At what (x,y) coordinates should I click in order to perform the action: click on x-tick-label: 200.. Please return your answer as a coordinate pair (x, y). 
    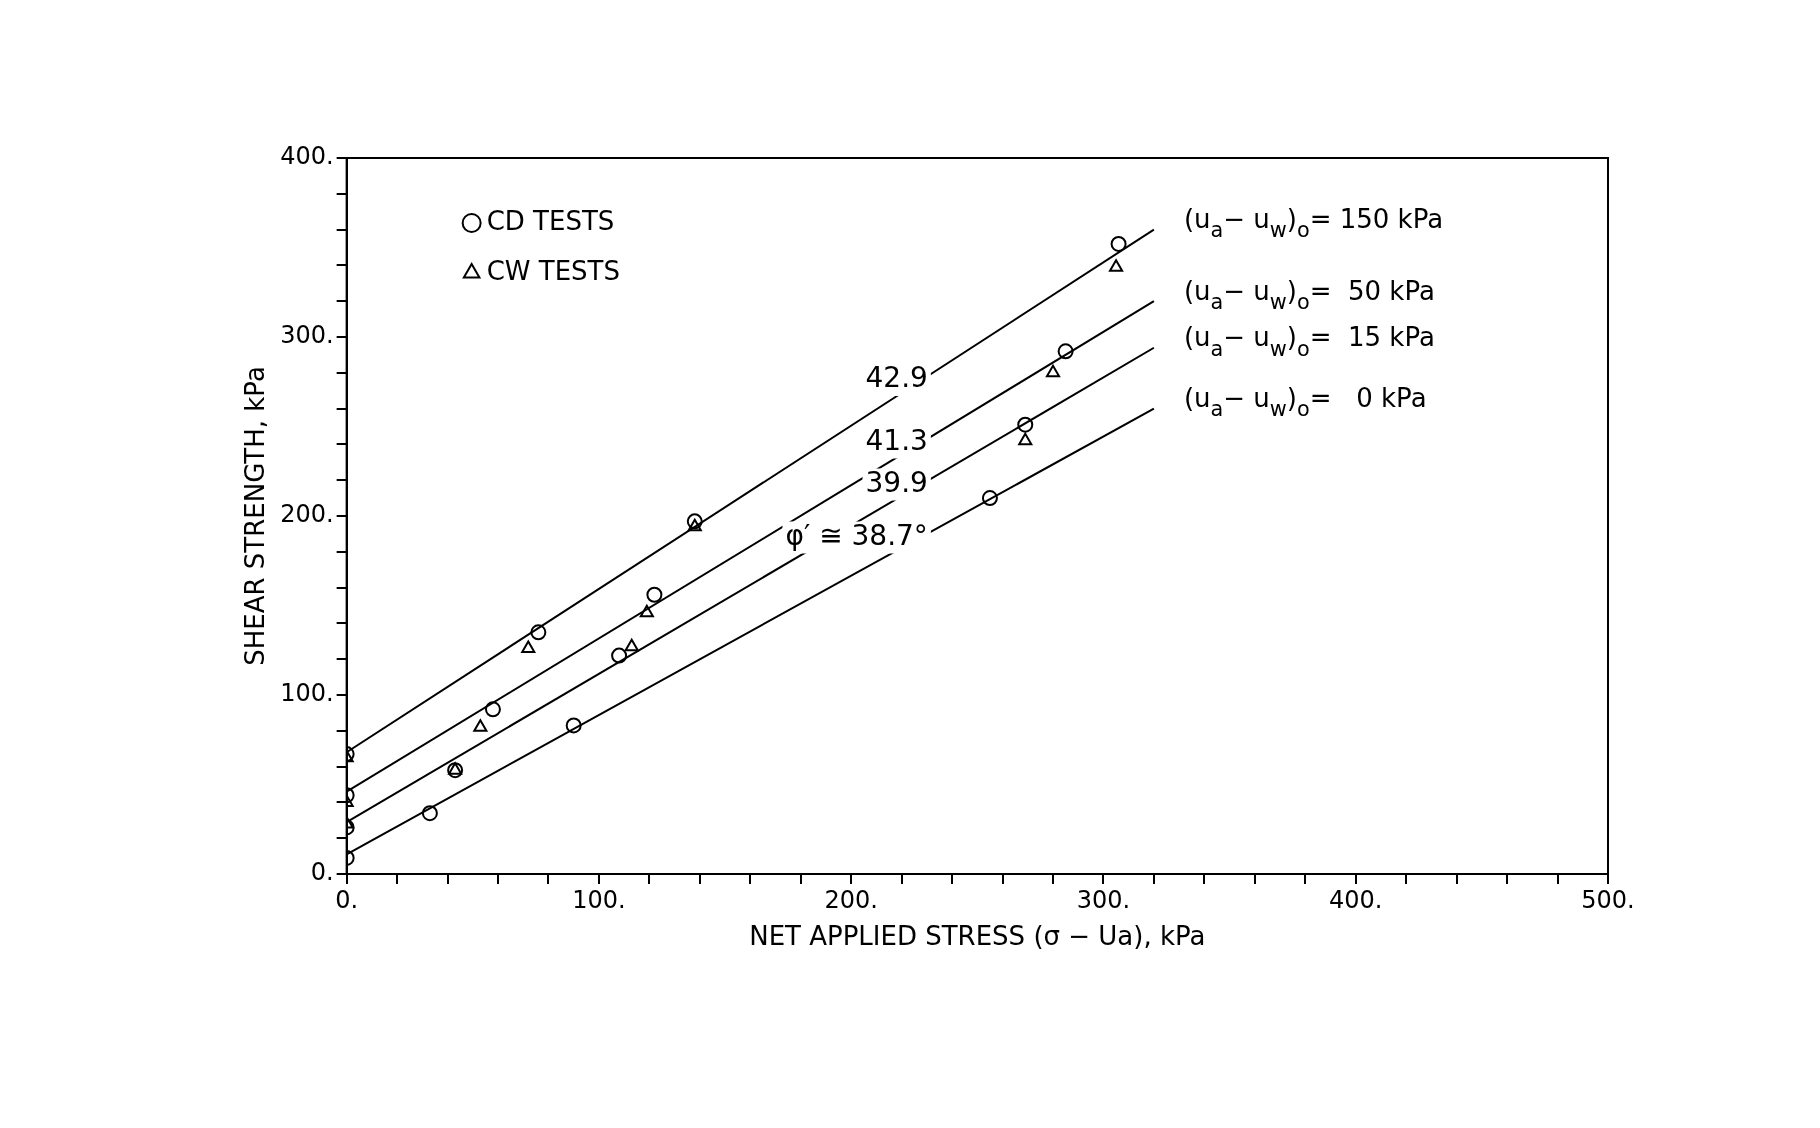
    Looking at the image, I should click on (851, 899).